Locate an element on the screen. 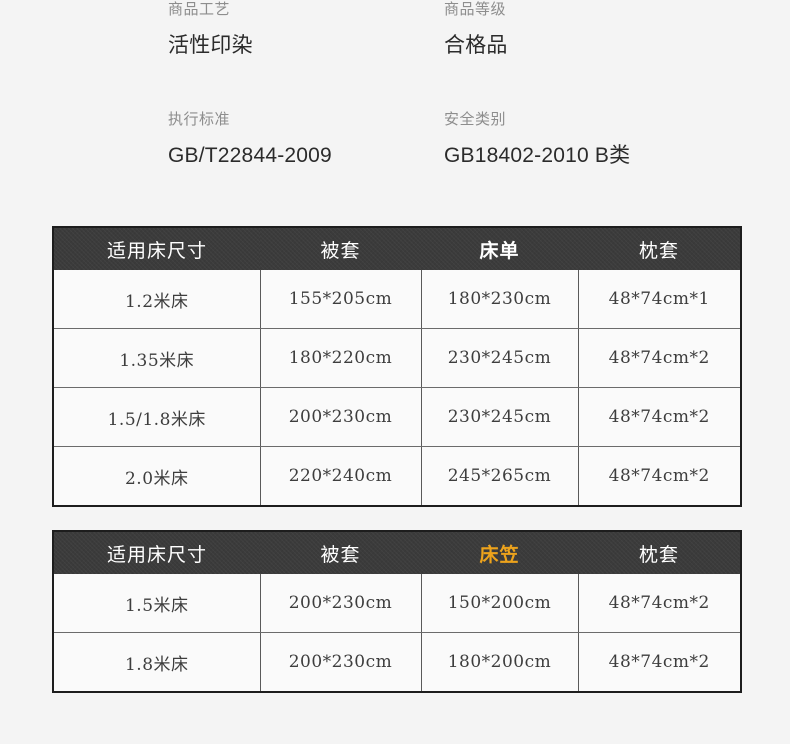 The width and height of the screenshot is (790, 744). table-header: 适用床尺寸 被套 床笠 枕套 is located at coordinates (397, 552).